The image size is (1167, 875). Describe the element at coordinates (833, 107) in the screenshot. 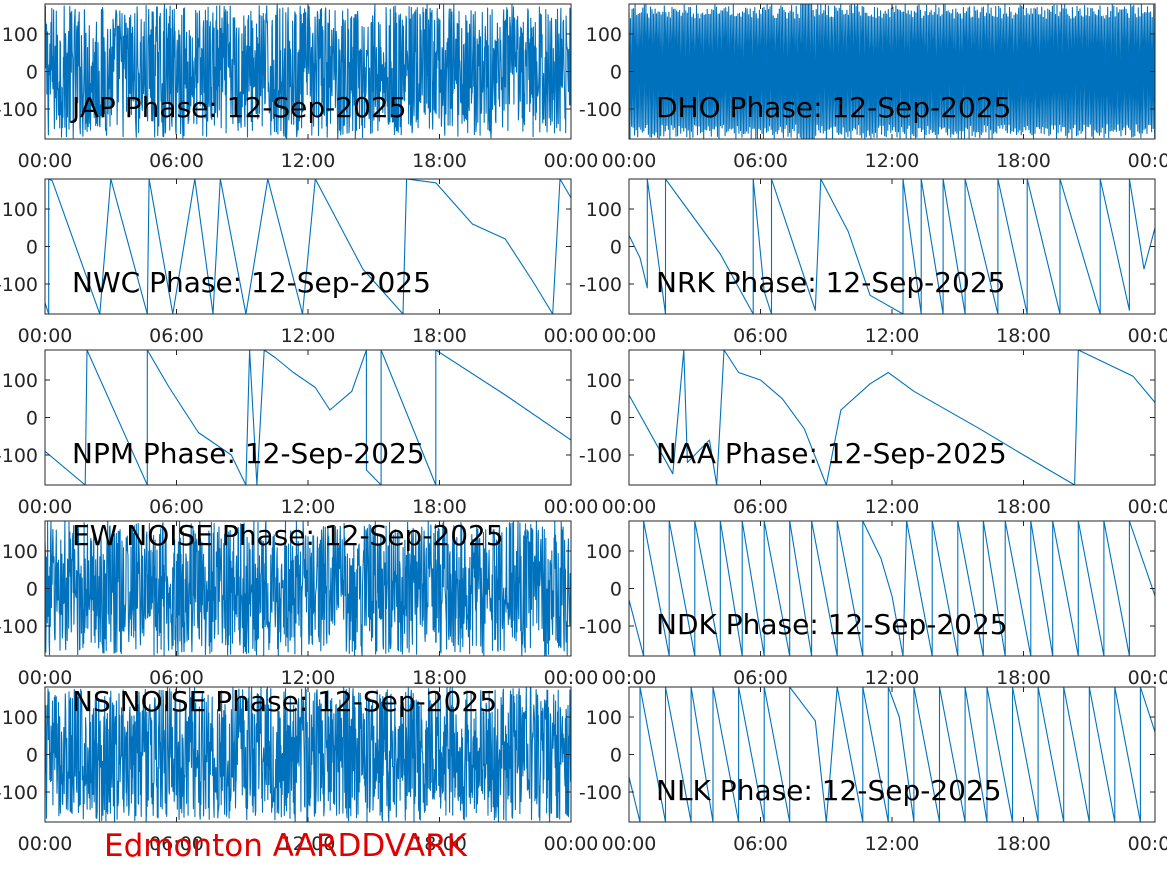

I see `panel-title: DHO Phase: 12-Sep-2025` at that location.